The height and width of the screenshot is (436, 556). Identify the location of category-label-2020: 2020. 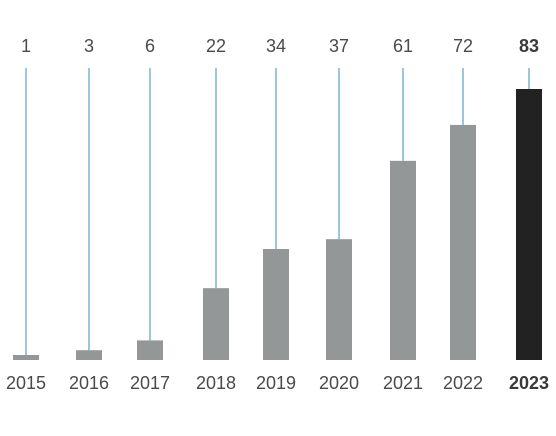
(339, 383).